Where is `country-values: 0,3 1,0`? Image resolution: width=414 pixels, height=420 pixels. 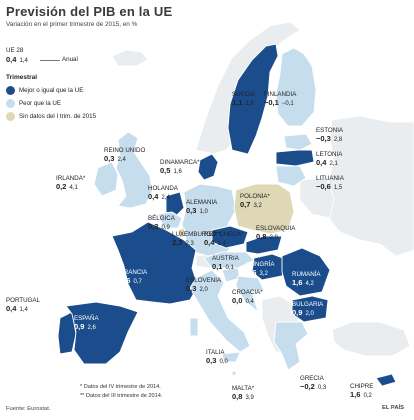 country-values: 0,3 1,0 is located at coordinates (201, 210).